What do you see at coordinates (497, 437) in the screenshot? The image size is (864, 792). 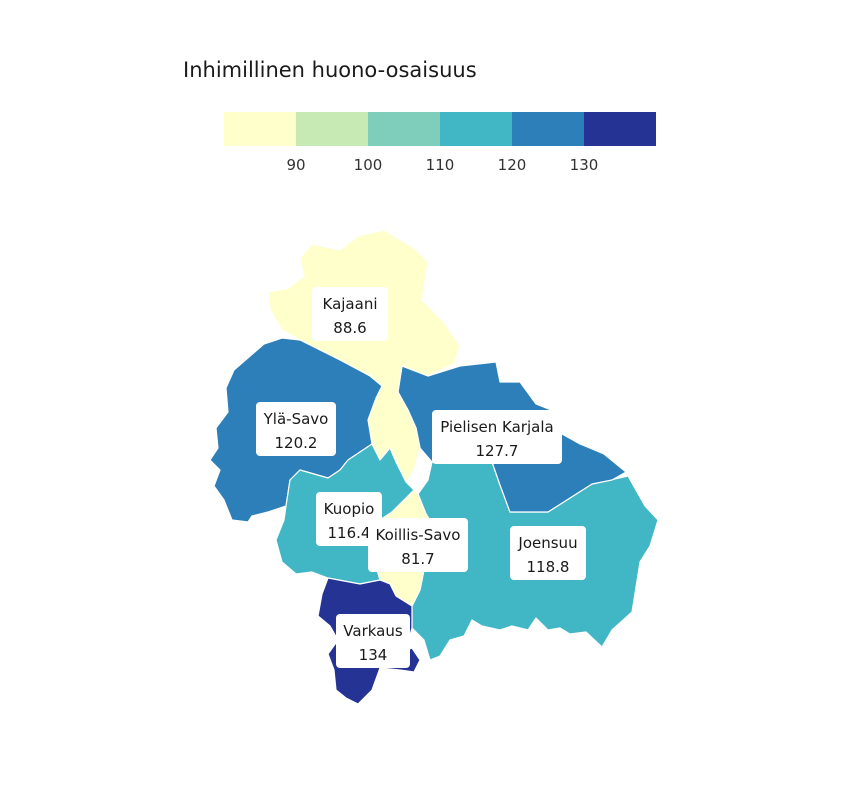 I see `label-pielisen-karjala: Pielisen Karjala 127.7` at bounding box center [497, 437].